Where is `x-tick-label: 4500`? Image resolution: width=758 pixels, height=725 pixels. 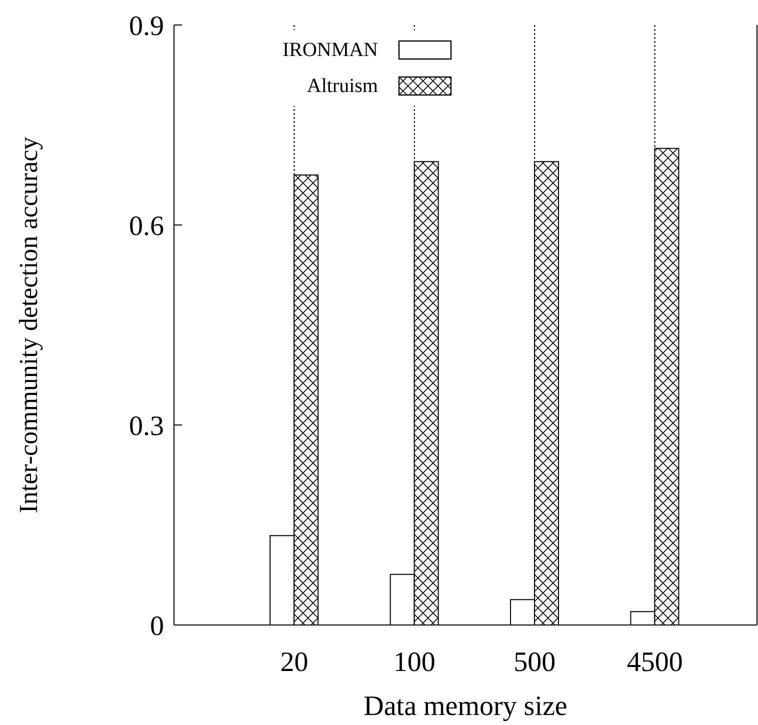 x-tick-label: 4500 is located at coordinates (654, 662).